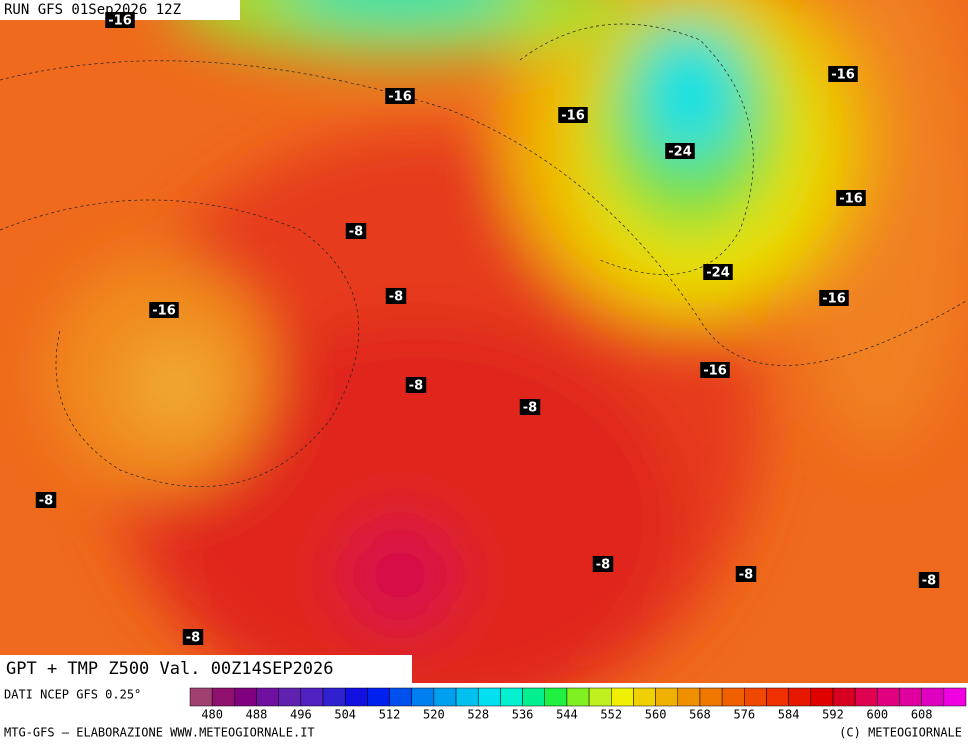  Describe the element at coordinates (700, 715) in the screenshot. I see `colorbar-tick-label: 568` at that location.